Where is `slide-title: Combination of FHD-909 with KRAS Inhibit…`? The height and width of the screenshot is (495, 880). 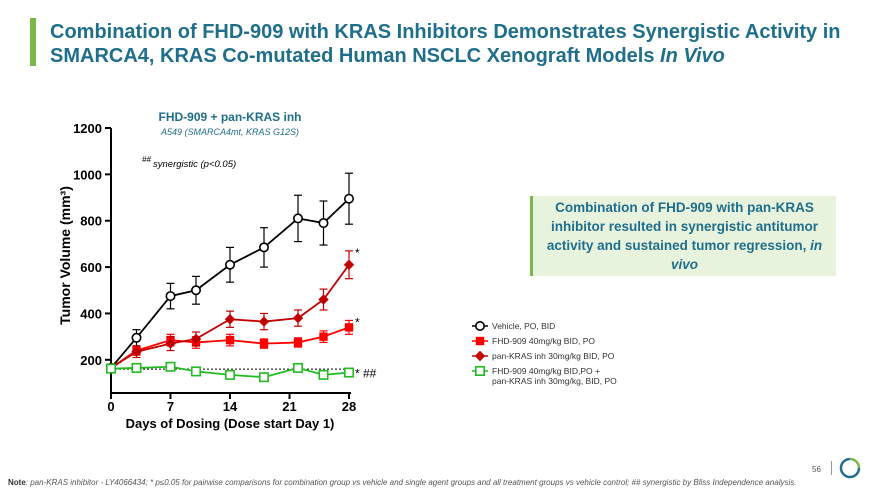
slide-title: Combination of FHD-909 with KRAS Inhibit… is located at coordinates (460, 44).